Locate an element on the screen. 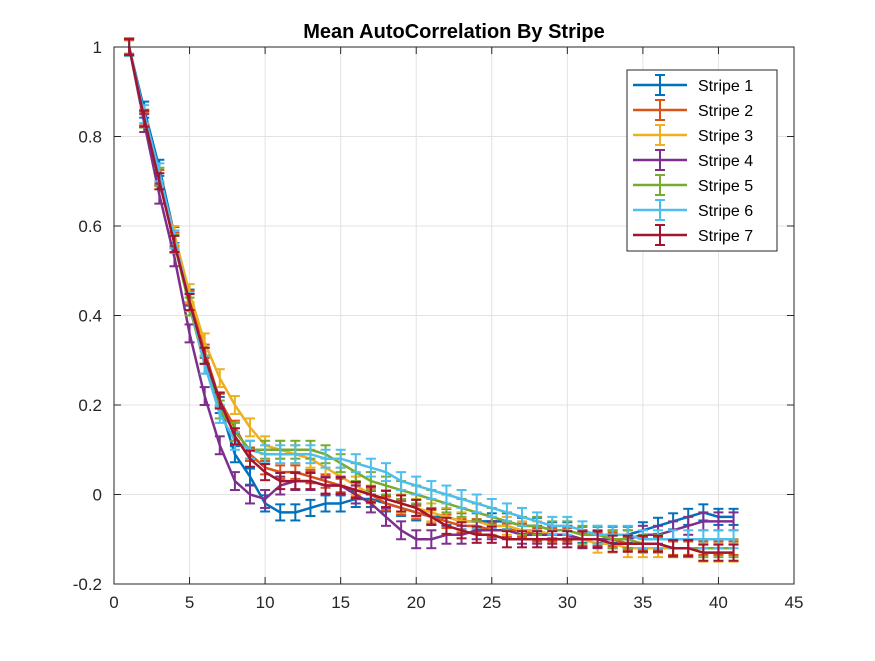 This screenshot has width=875, height=661. x-tick-label: 20 is located at coordinates (416, 602).